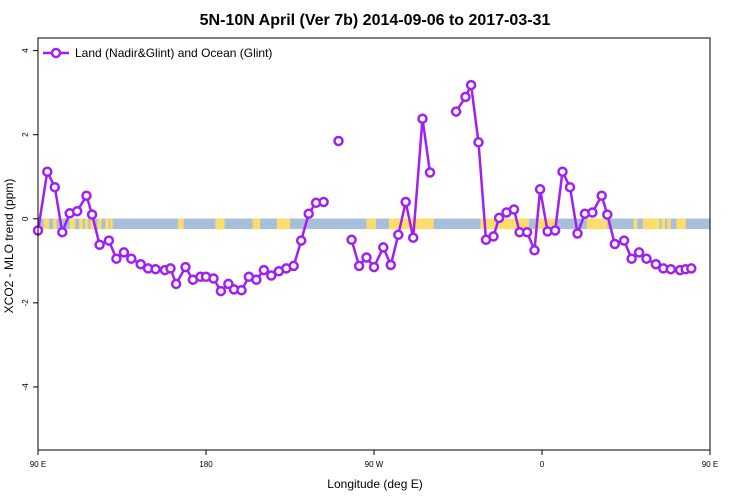 Image resolution: width=750 pixels, height=500 pixels. Describe the element at coordinates (542, 464) in the screenshot. I see `x-tick-label: 0` at that location.